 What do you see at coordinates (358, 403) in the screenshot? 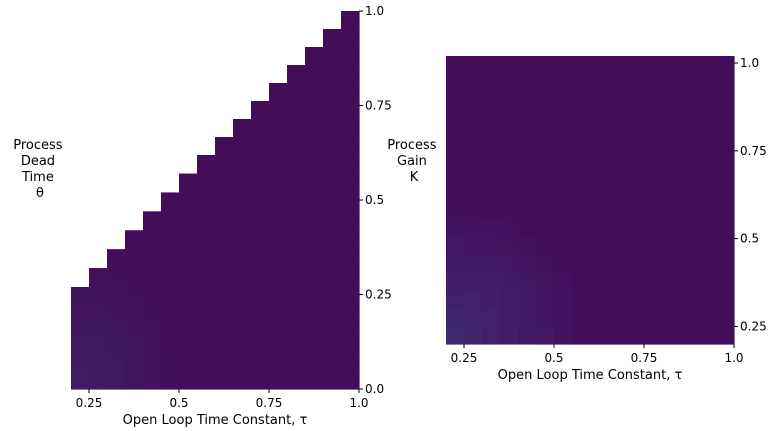
I see `x-tick-label: 1.0` at bounding box center [358, 403].